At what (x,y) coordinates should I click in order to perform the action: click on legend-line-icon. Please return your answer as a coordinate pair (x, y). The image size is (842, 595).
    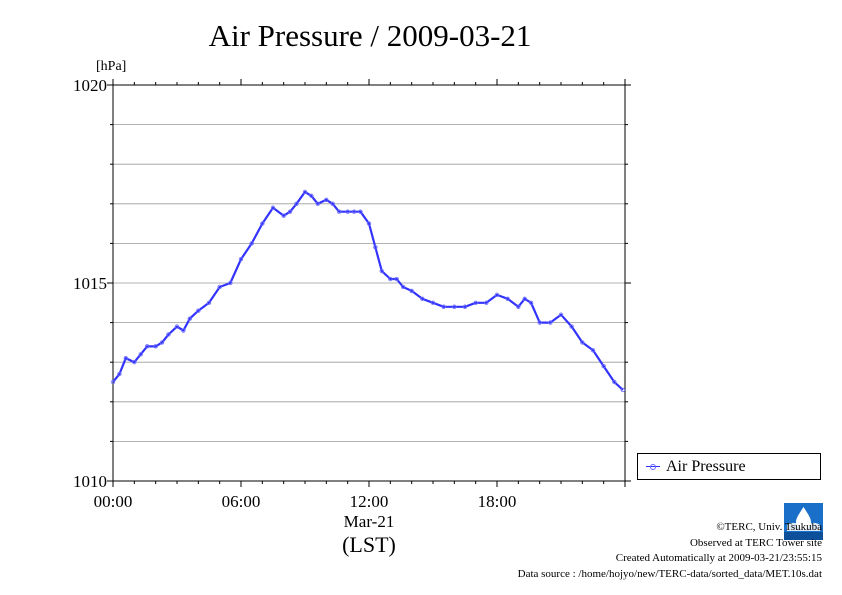
    Looking at the image, I should click on (653, 466).